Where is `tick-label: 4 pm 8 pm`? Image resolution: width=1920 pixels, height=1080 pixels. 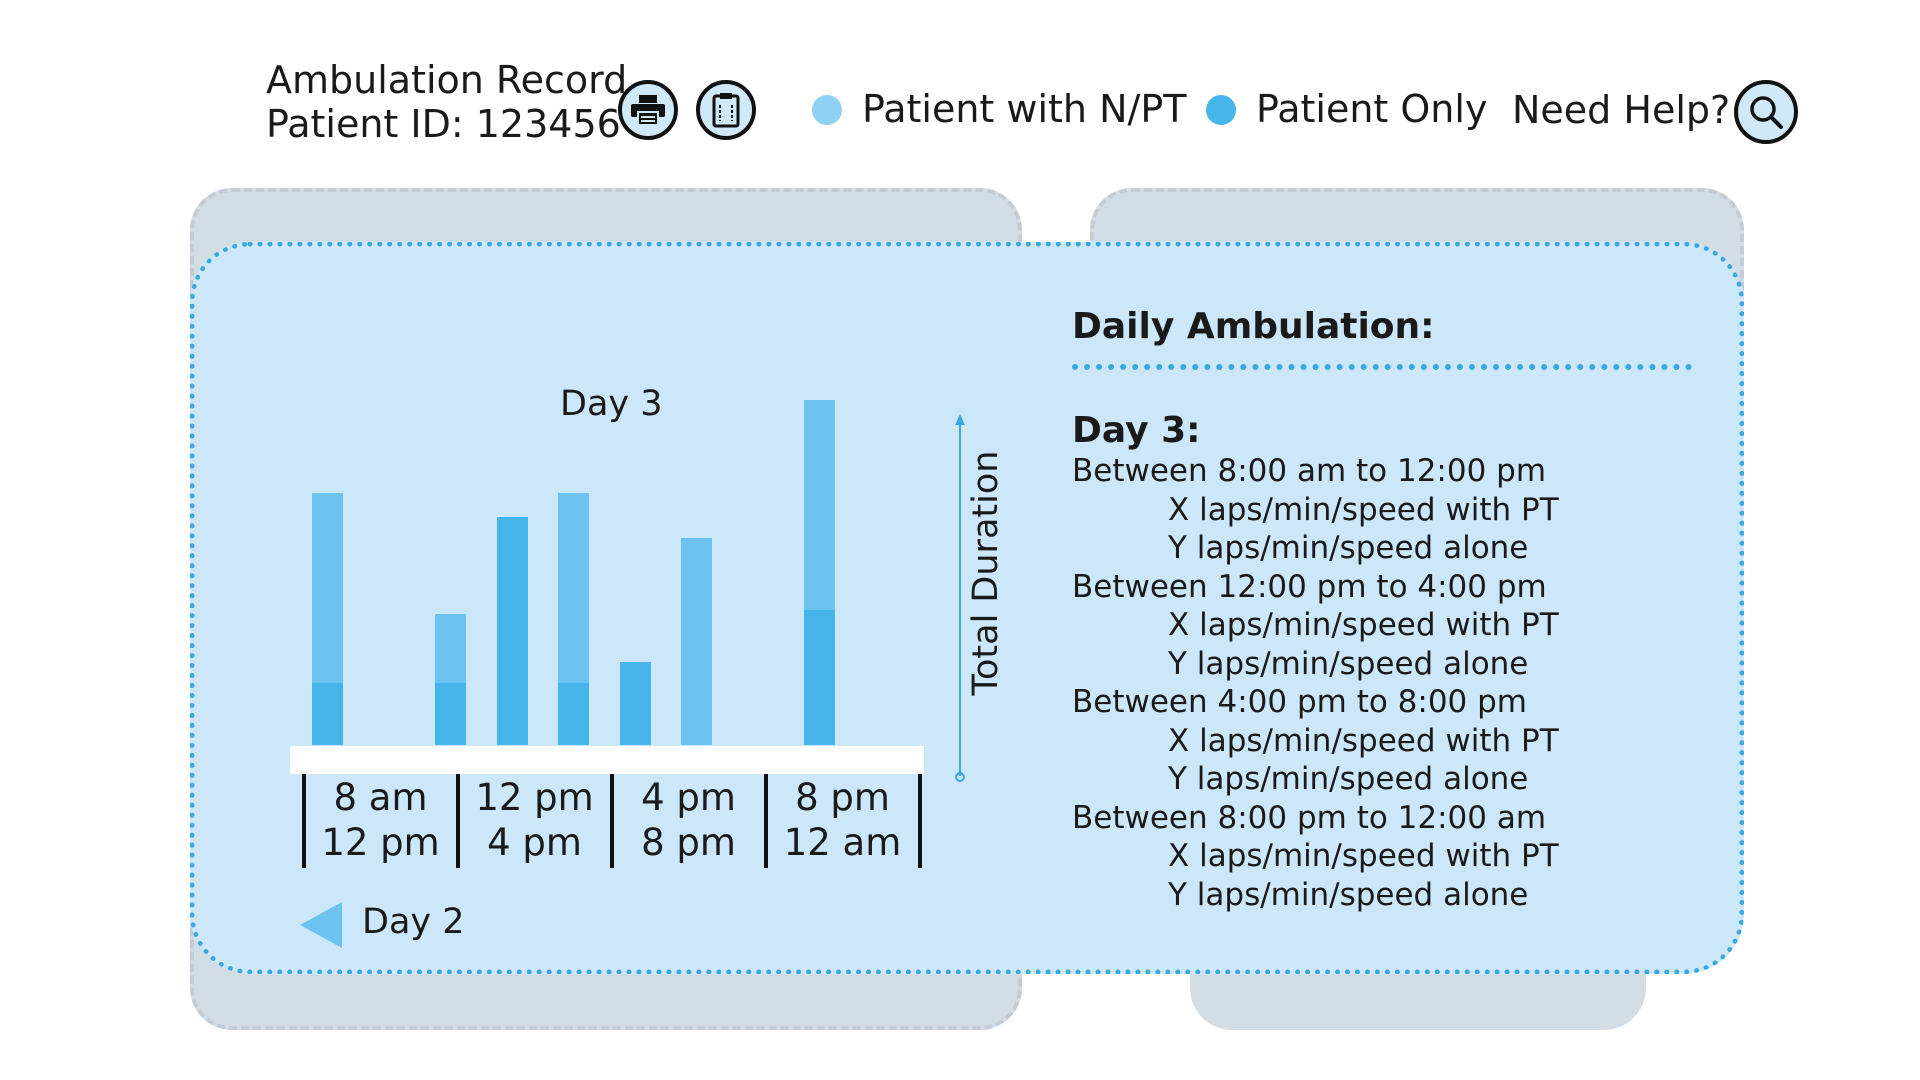 tick-label: 4 pm 8 pm is located at coordinates (688, 820).